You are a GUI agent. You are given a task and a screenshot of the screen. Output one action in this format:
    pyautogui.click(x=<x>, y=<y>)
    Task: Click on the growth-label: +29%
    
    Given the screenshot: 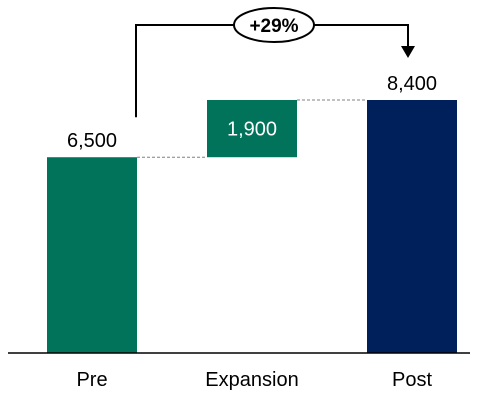 What is the action you would take?
    pyautogui.click(x=273, y=26)
    